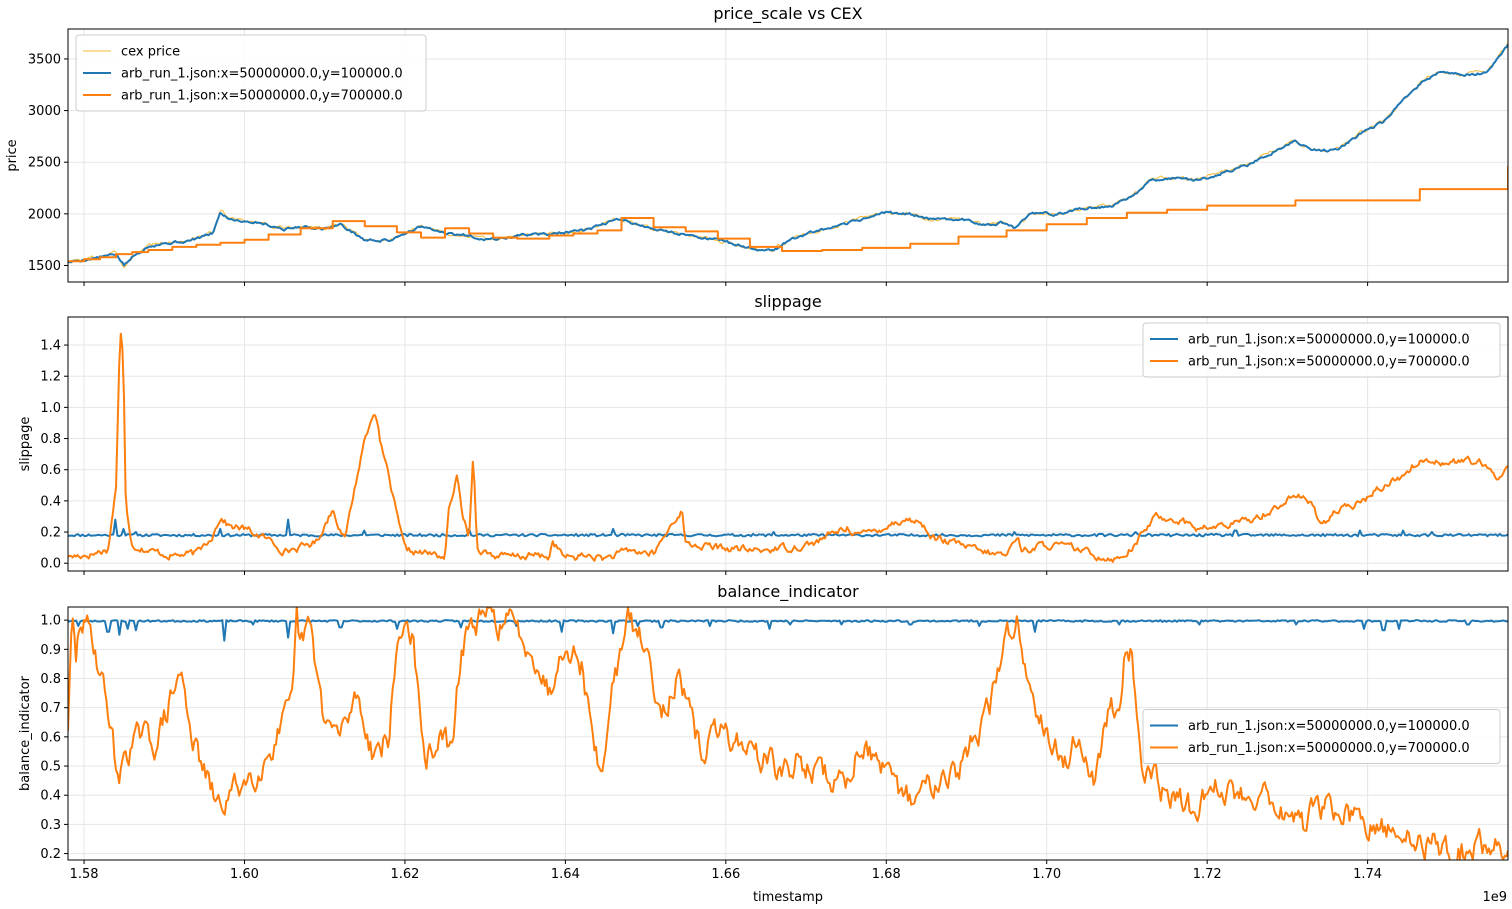 The height and width of the screenshot is (909, 1512). Describe the element at coordinates (1367, 874) in the screenshot. I see `x-tick-label: 1.74` at that location.